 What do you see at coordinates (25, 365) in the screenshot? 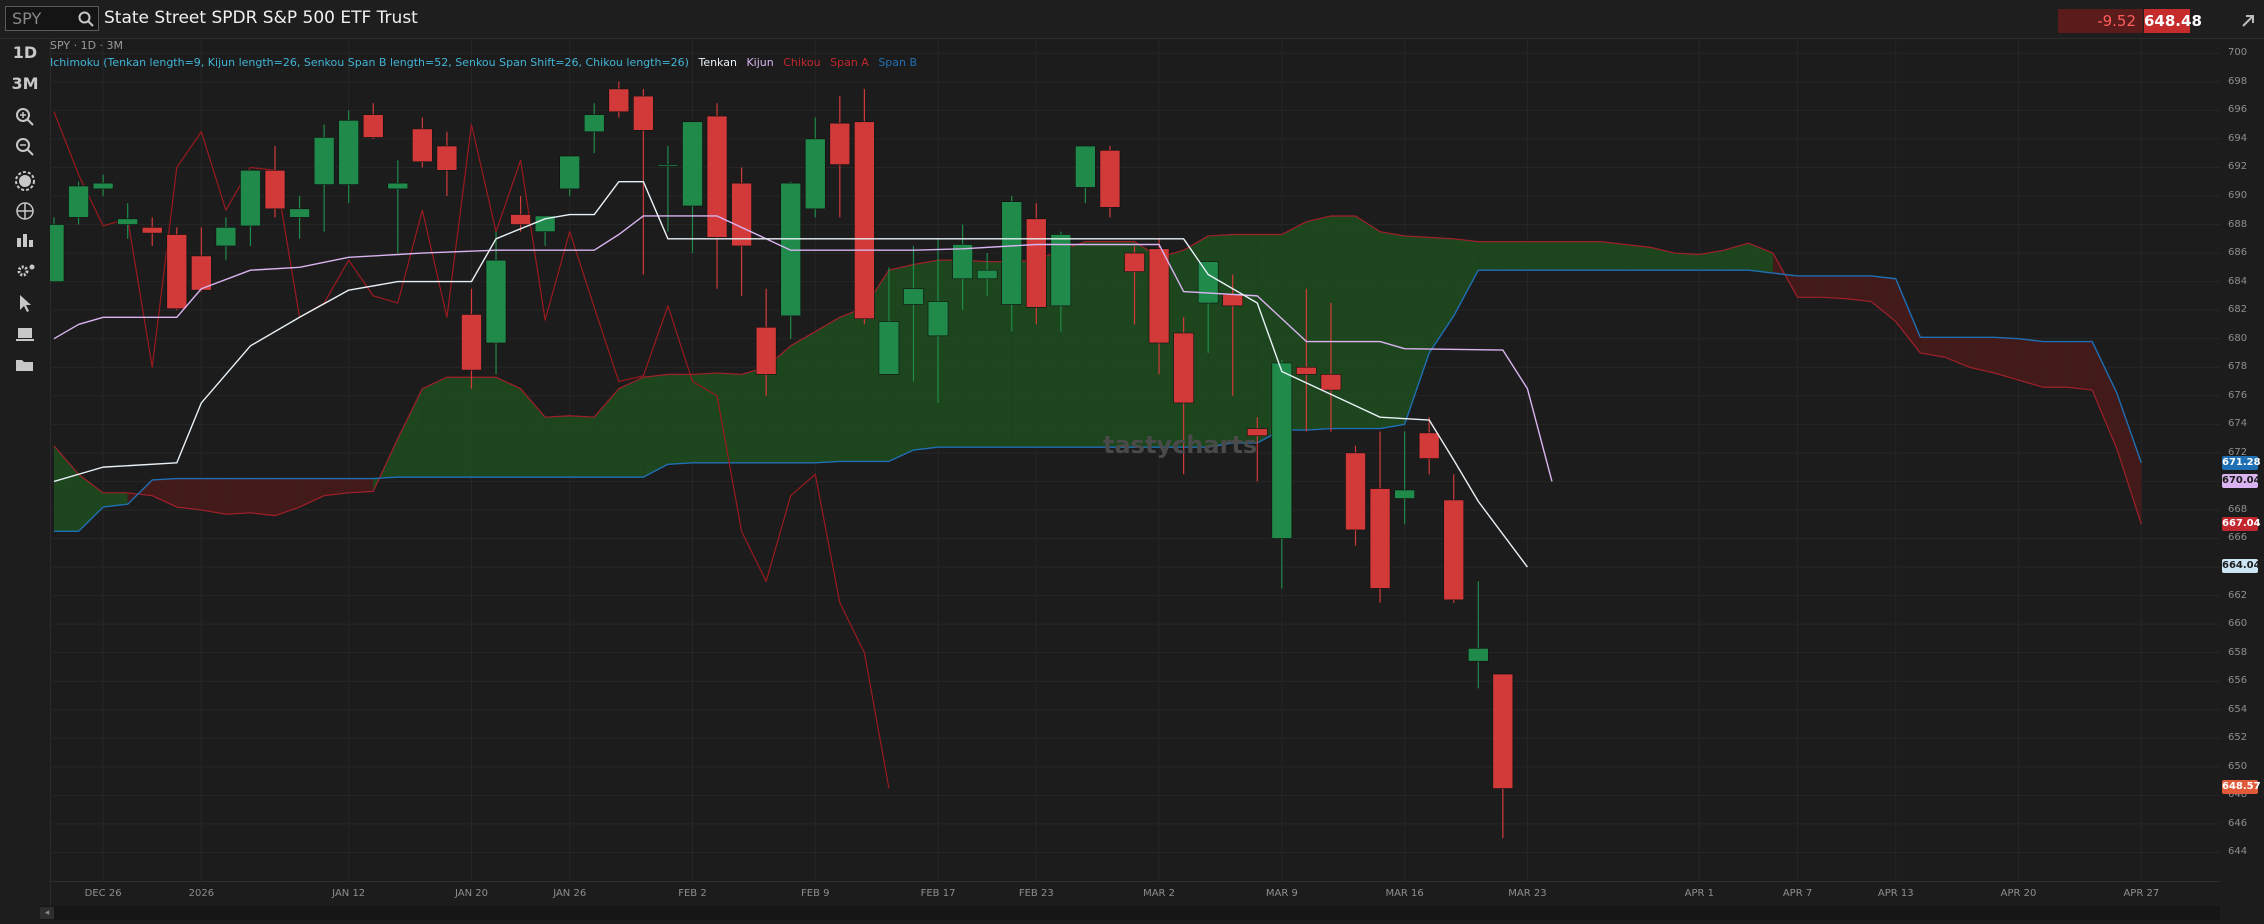
I see `folder-icon` at bounding box center [25, 365].